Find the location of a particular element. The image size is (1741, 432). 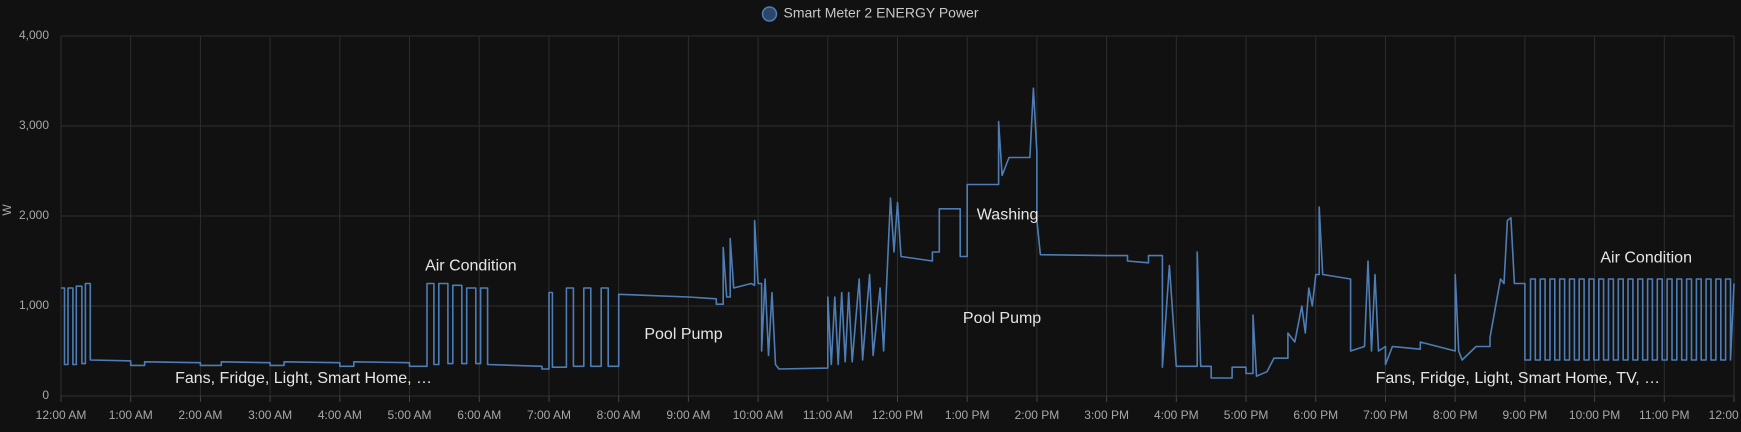

x-tick-label: 4:00 PM is located at coordinates (1176, 415).